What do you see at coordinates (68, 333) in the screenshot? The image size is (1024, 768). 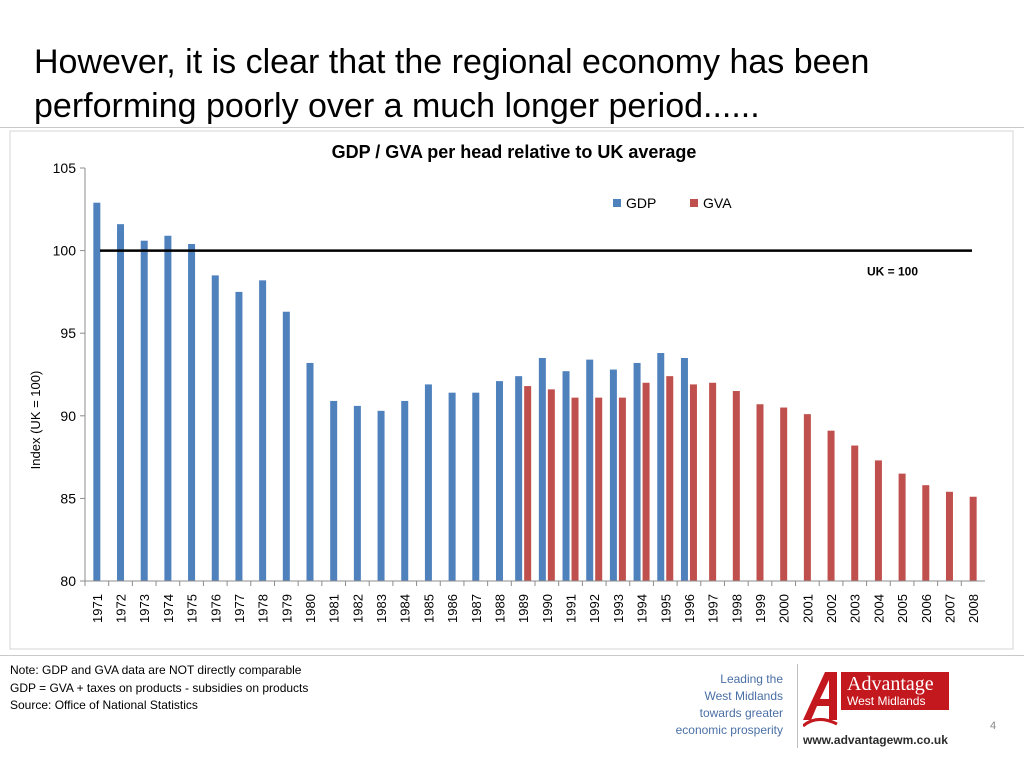 I see `y-tick-label: 95` at bounding box center [68, 333].